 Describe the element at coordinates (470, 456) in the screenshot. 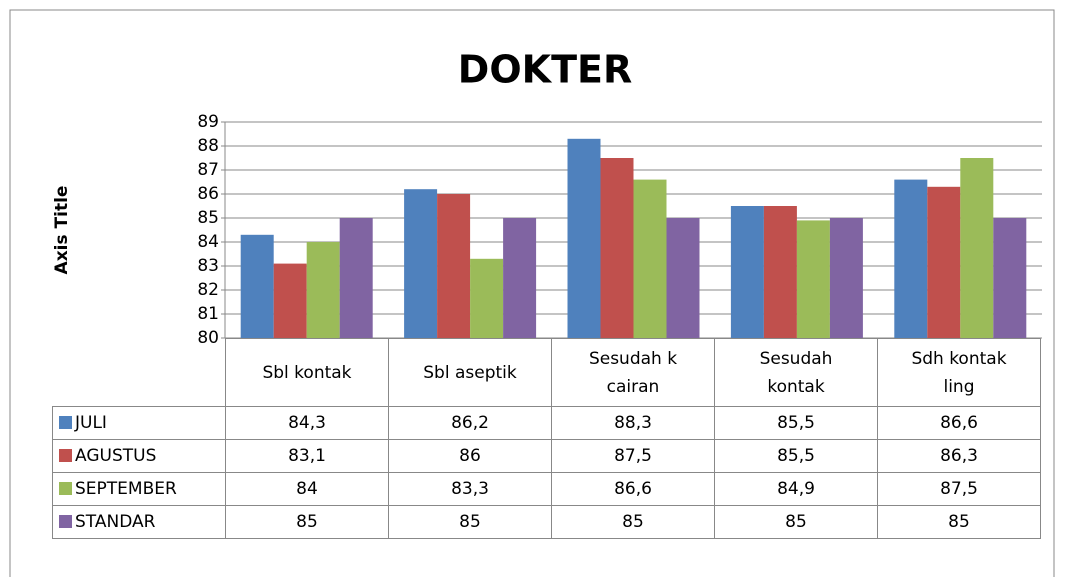

I see `value-label: 86` at that location.